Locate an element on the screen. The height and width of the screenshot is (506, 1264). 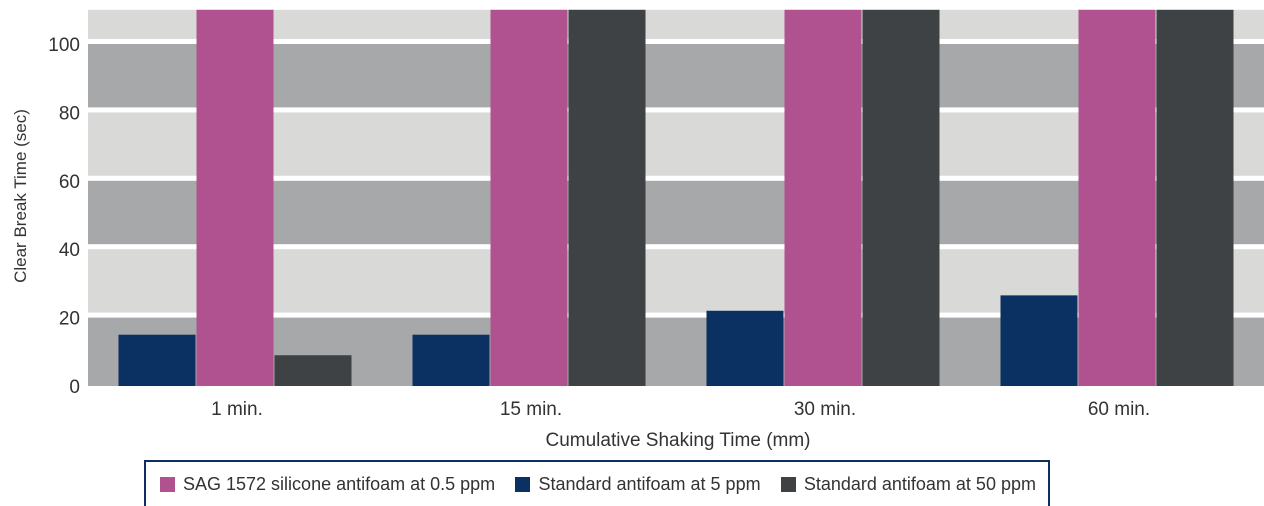
y-axis-ticks: 0 20 40 60 80 100 is located at coordinates (64, 216).